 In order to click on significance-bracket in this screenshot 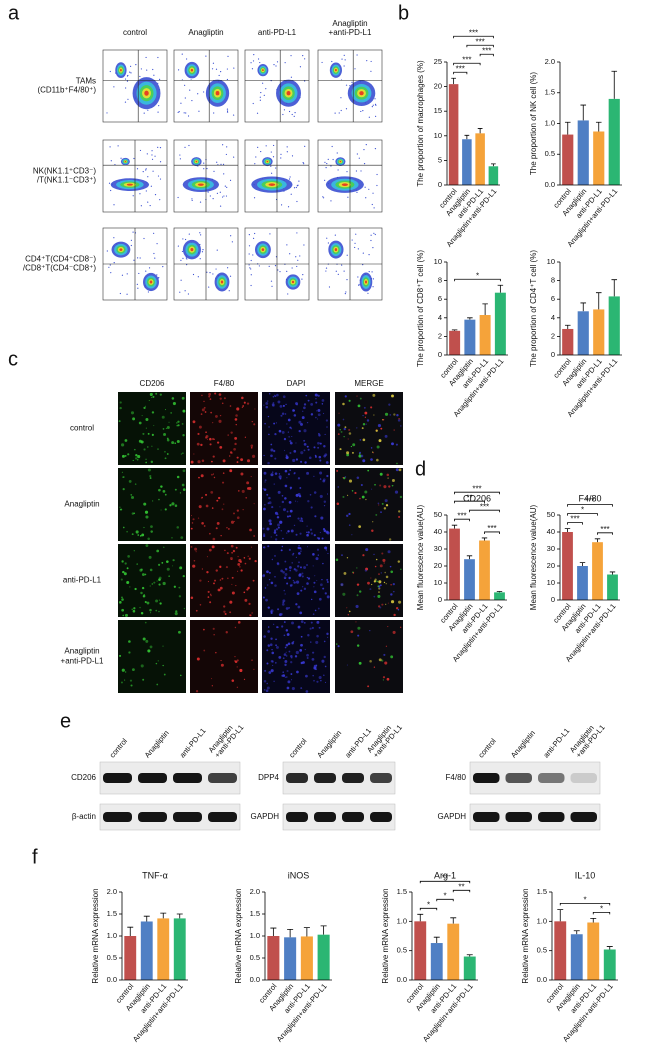, I will do `click(467, 64)`.